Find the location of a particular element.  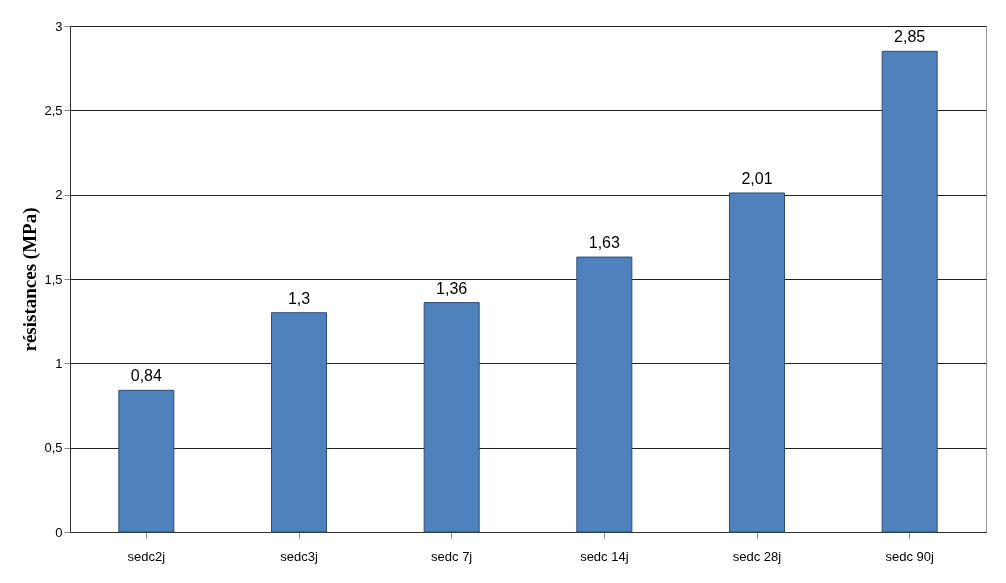

data-label: 1,63 is located at coordinates (604, 243).